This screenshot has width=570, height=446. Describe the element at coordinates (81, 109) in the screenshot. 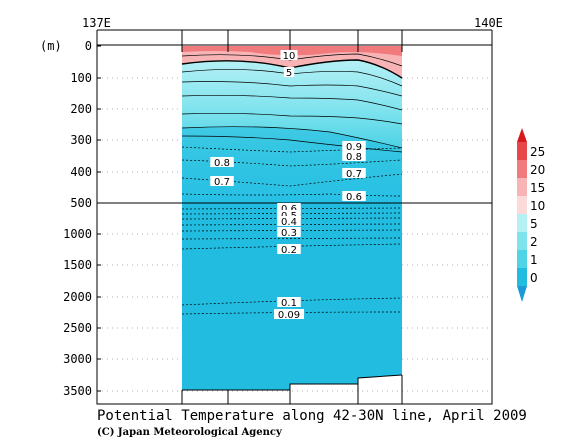

I see `y-tick-label-200: 200` at that location.